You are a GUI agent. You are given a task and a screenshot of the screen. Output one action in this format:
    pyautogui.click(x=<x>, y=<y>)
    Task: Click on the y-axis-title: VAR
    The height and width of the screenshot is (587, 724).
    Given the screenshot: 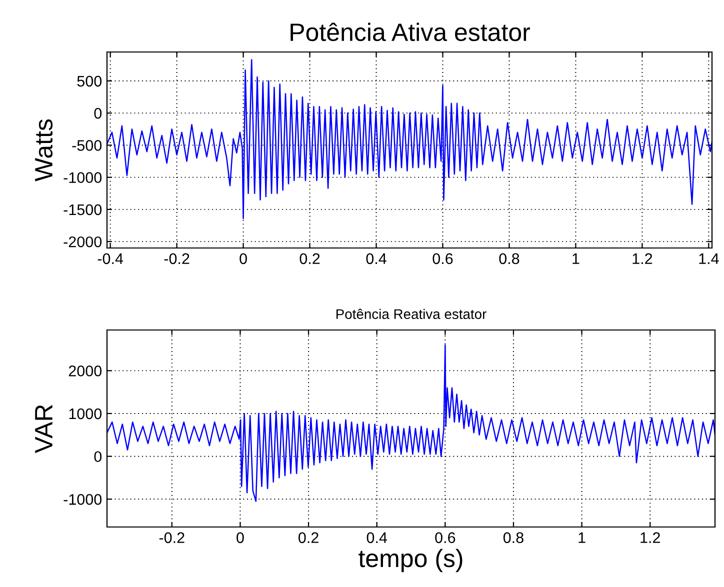 What is the action you would take?
    pyautogui.click(x=43, y=429)
    